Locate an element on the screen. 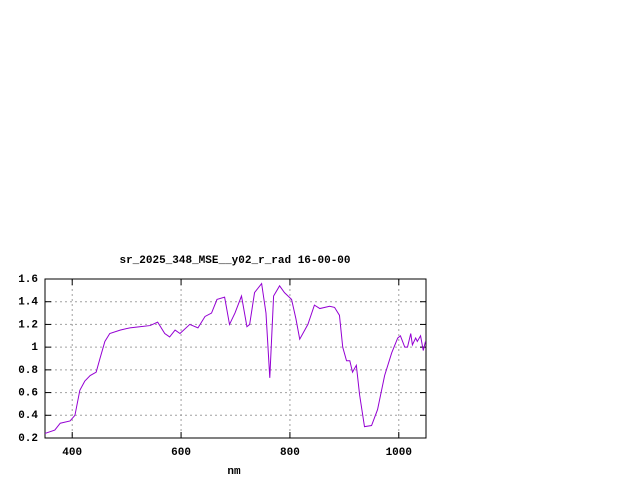 The height and width of the screenshot is (480, 640). y-tick-label: 0.4 is located at coordinates (28, 416).